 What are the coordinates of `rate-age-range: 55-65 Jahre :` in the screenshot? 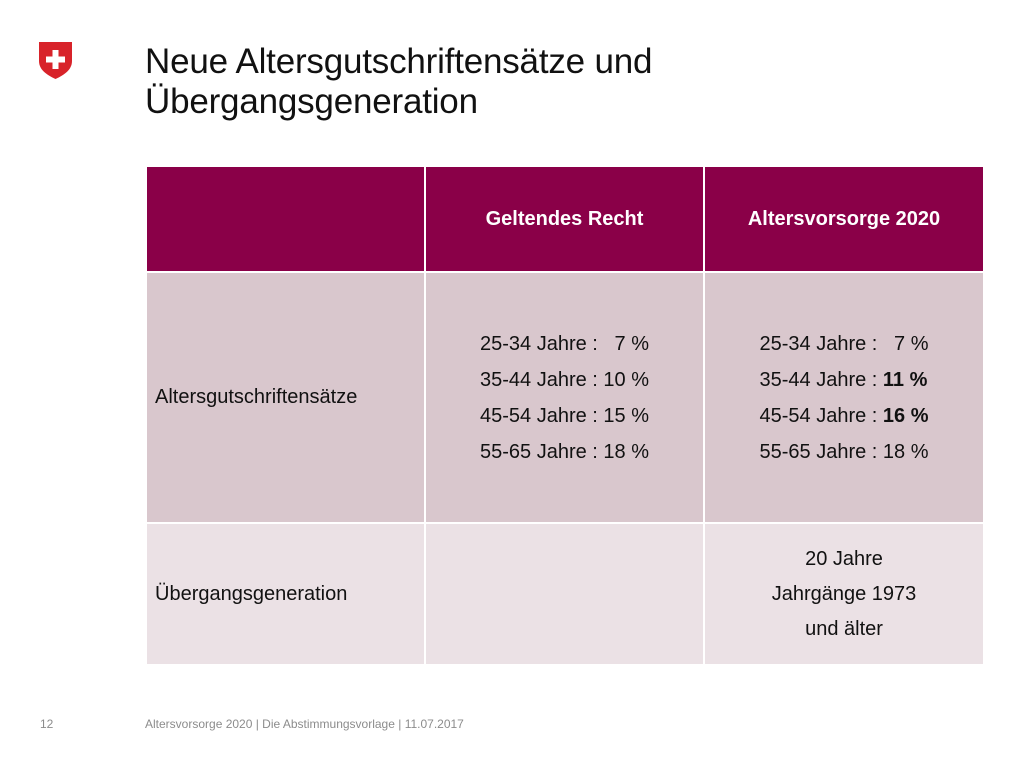 It's located at (821, 451).